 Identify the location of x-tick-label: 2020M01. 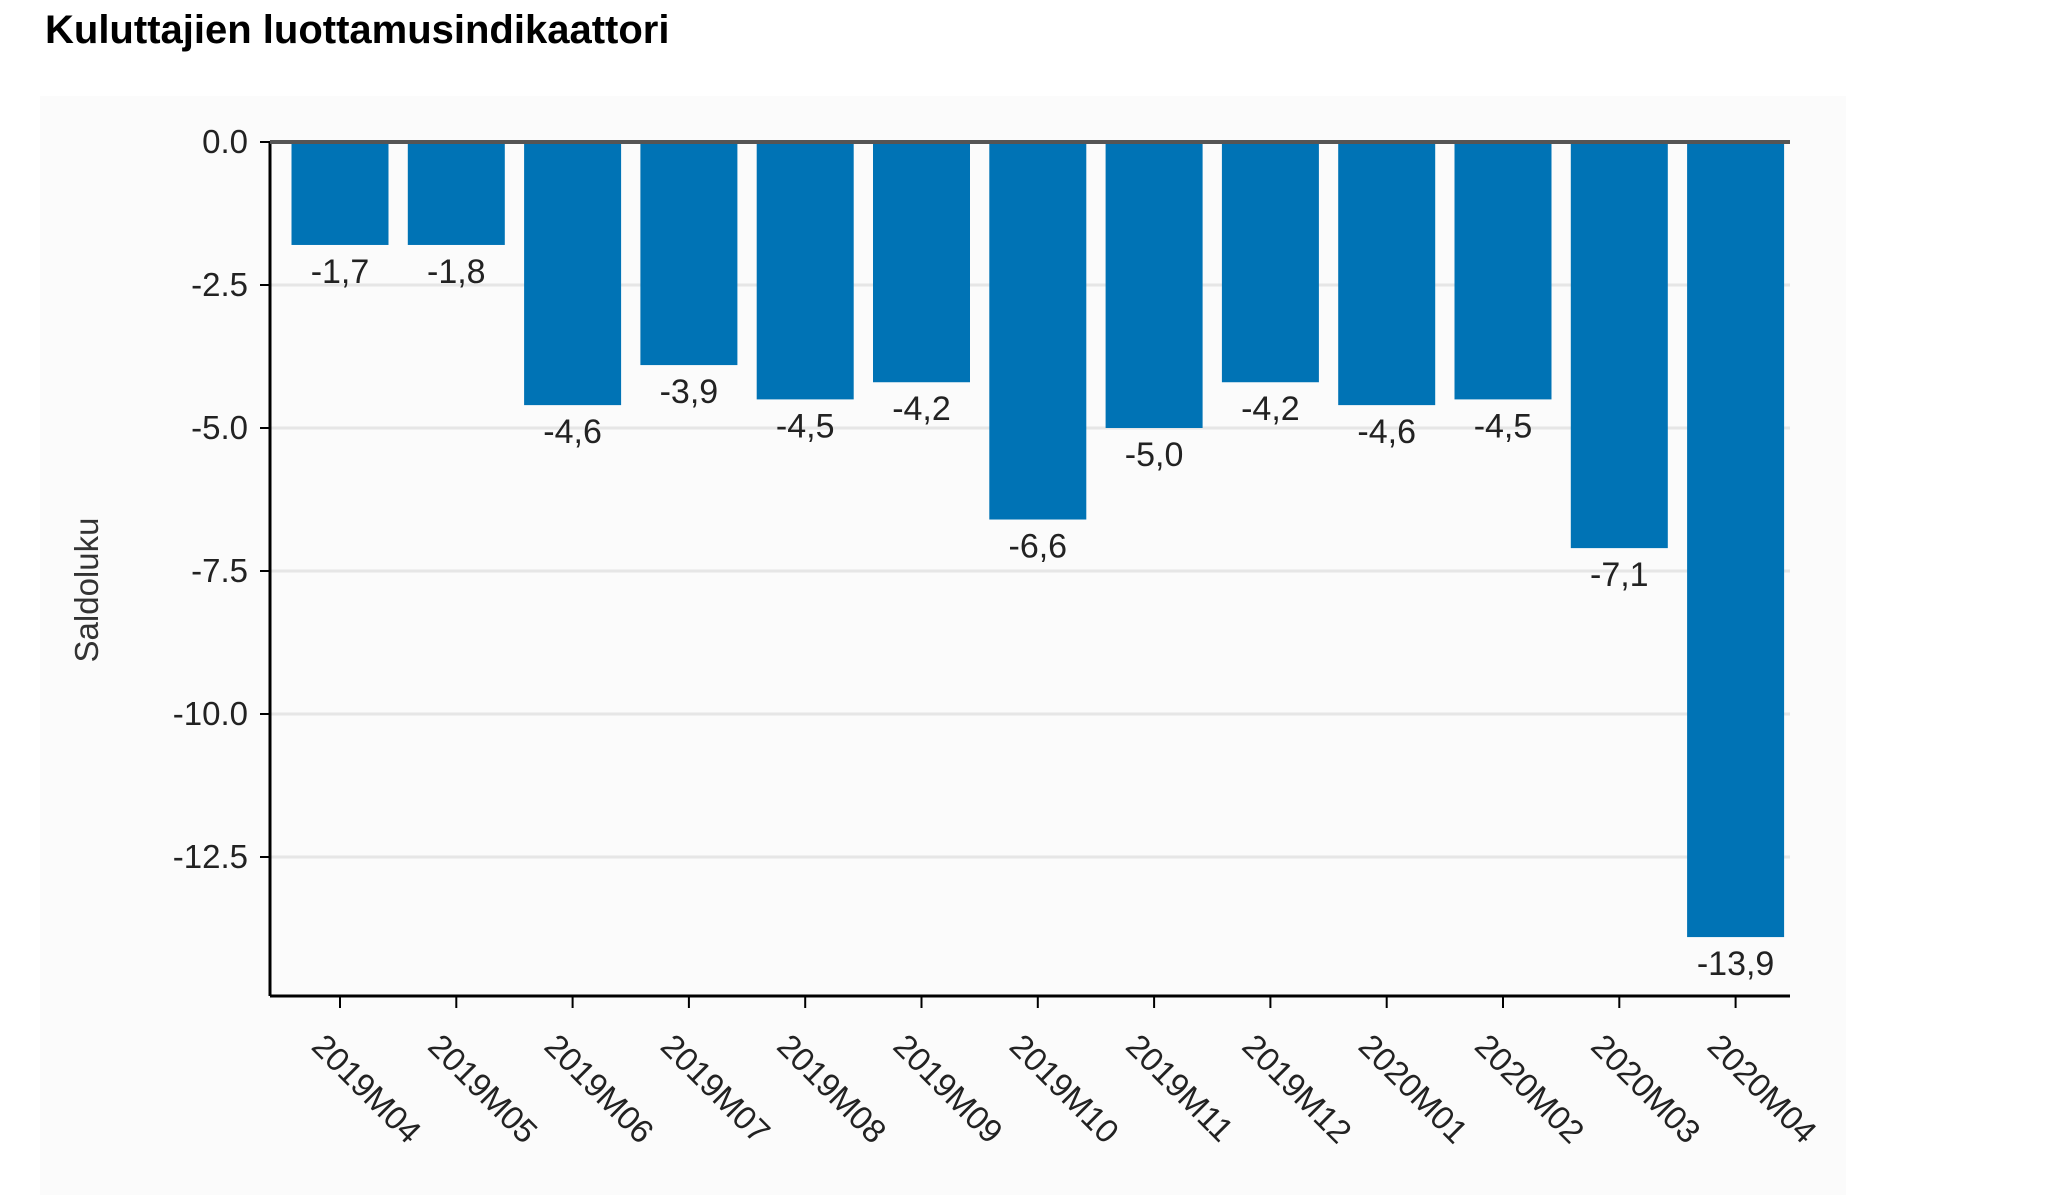
(1413, 1088).